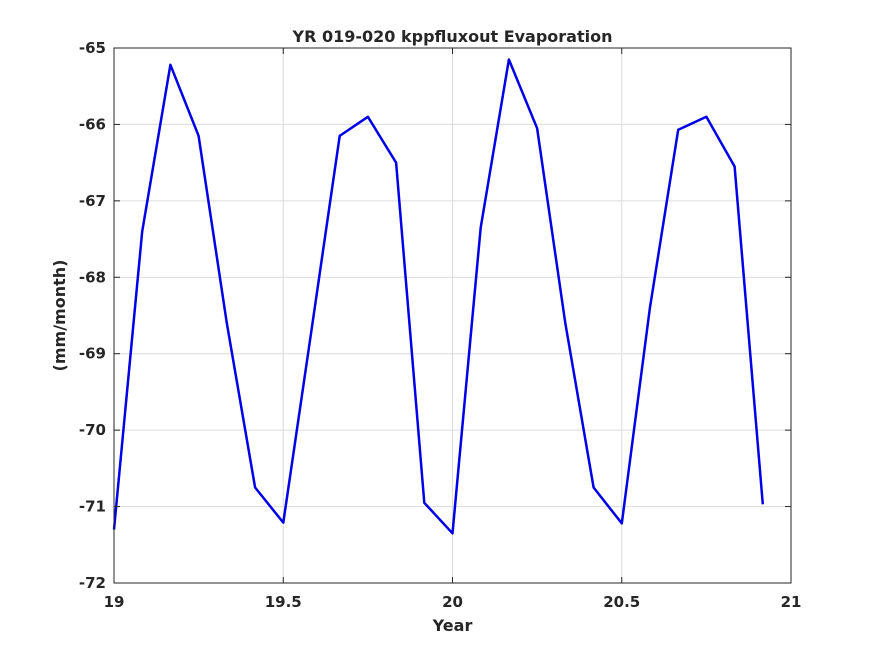  What do you see at coordinates (92, 277) in the screenshot?
I see `y-tick-label: -68` at bounding box center [92, 277].